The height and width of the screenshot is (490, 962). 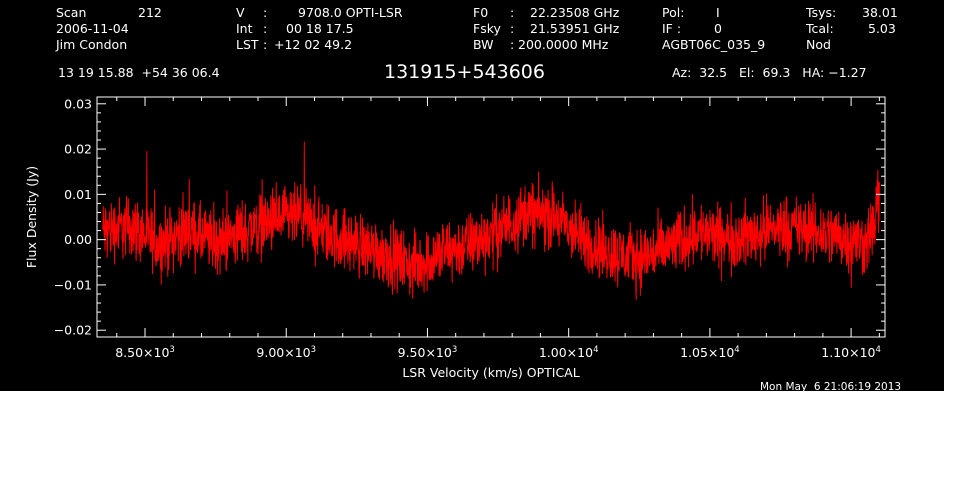 What do you see at coordinates (31, 217) in the screenshot?
I see `y-axis-label: Flux Density (Jy)` at bounding box center [31, 217].